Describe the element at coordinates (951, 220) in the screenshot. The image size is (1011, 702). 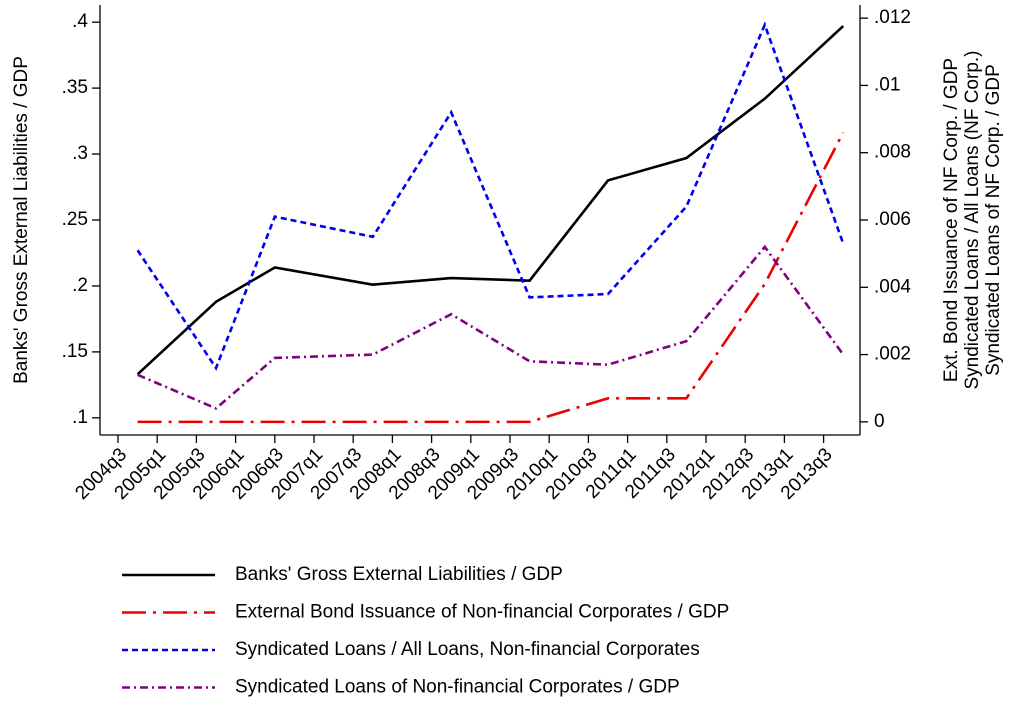
I see `y2-axis-label: Ext. Bond Issuance of NF Corp. / GDP` at that location.